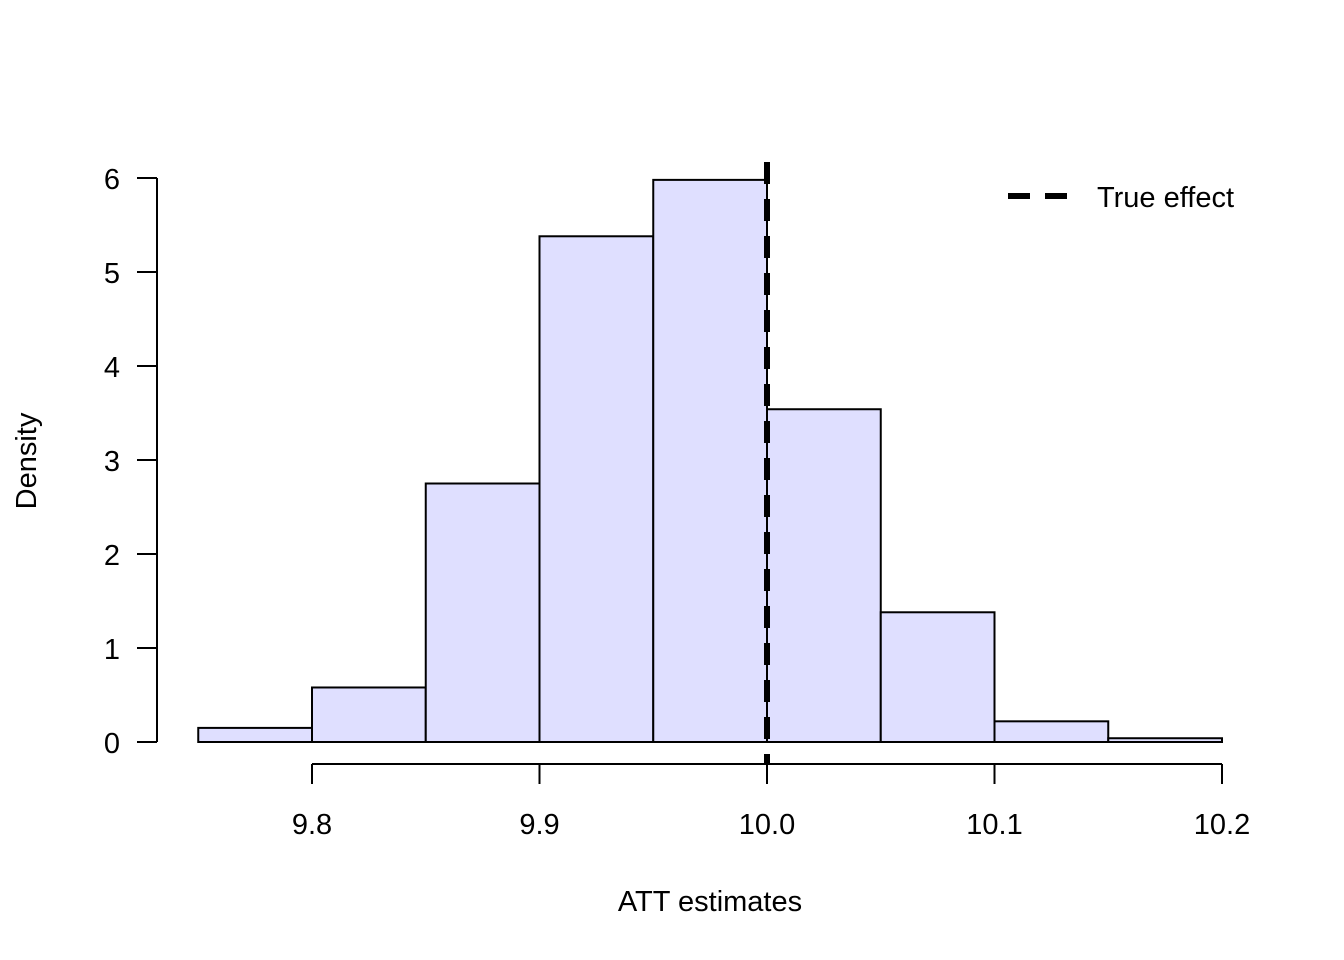 Image resolution: width=1344 pixels, height=960 pixels. What do you see at coordinates (710, 902) in the screenshot?
I see `x-axis-title: ATT estimates` at bounding box center [710, 902].